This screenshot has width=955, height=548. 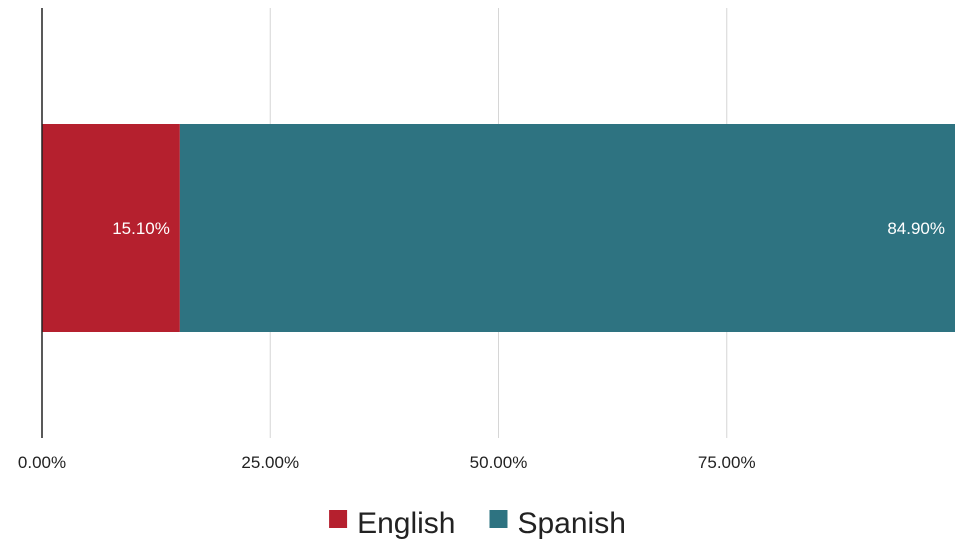 I want to click on x-tick-label: 0.00%, so click(x=42, y=462).